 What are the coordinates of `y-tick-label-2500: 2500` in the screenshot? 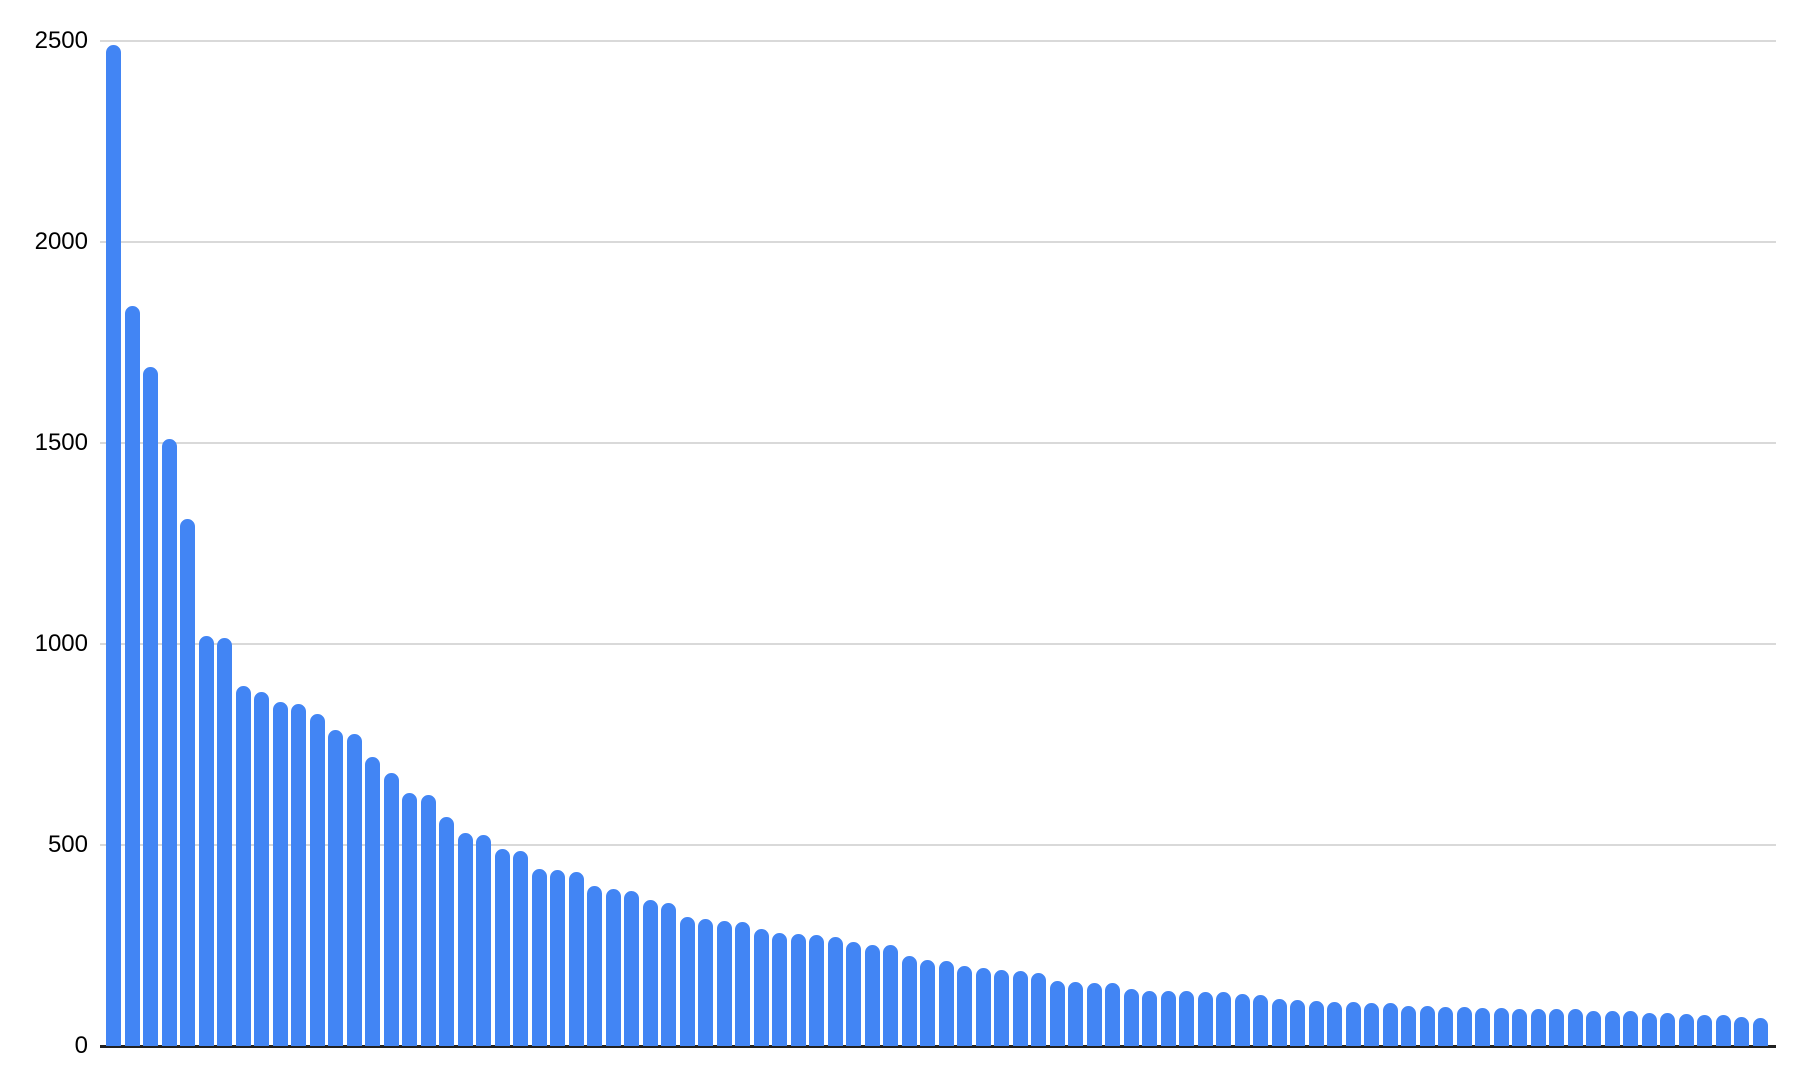 It's located at (61, 40).